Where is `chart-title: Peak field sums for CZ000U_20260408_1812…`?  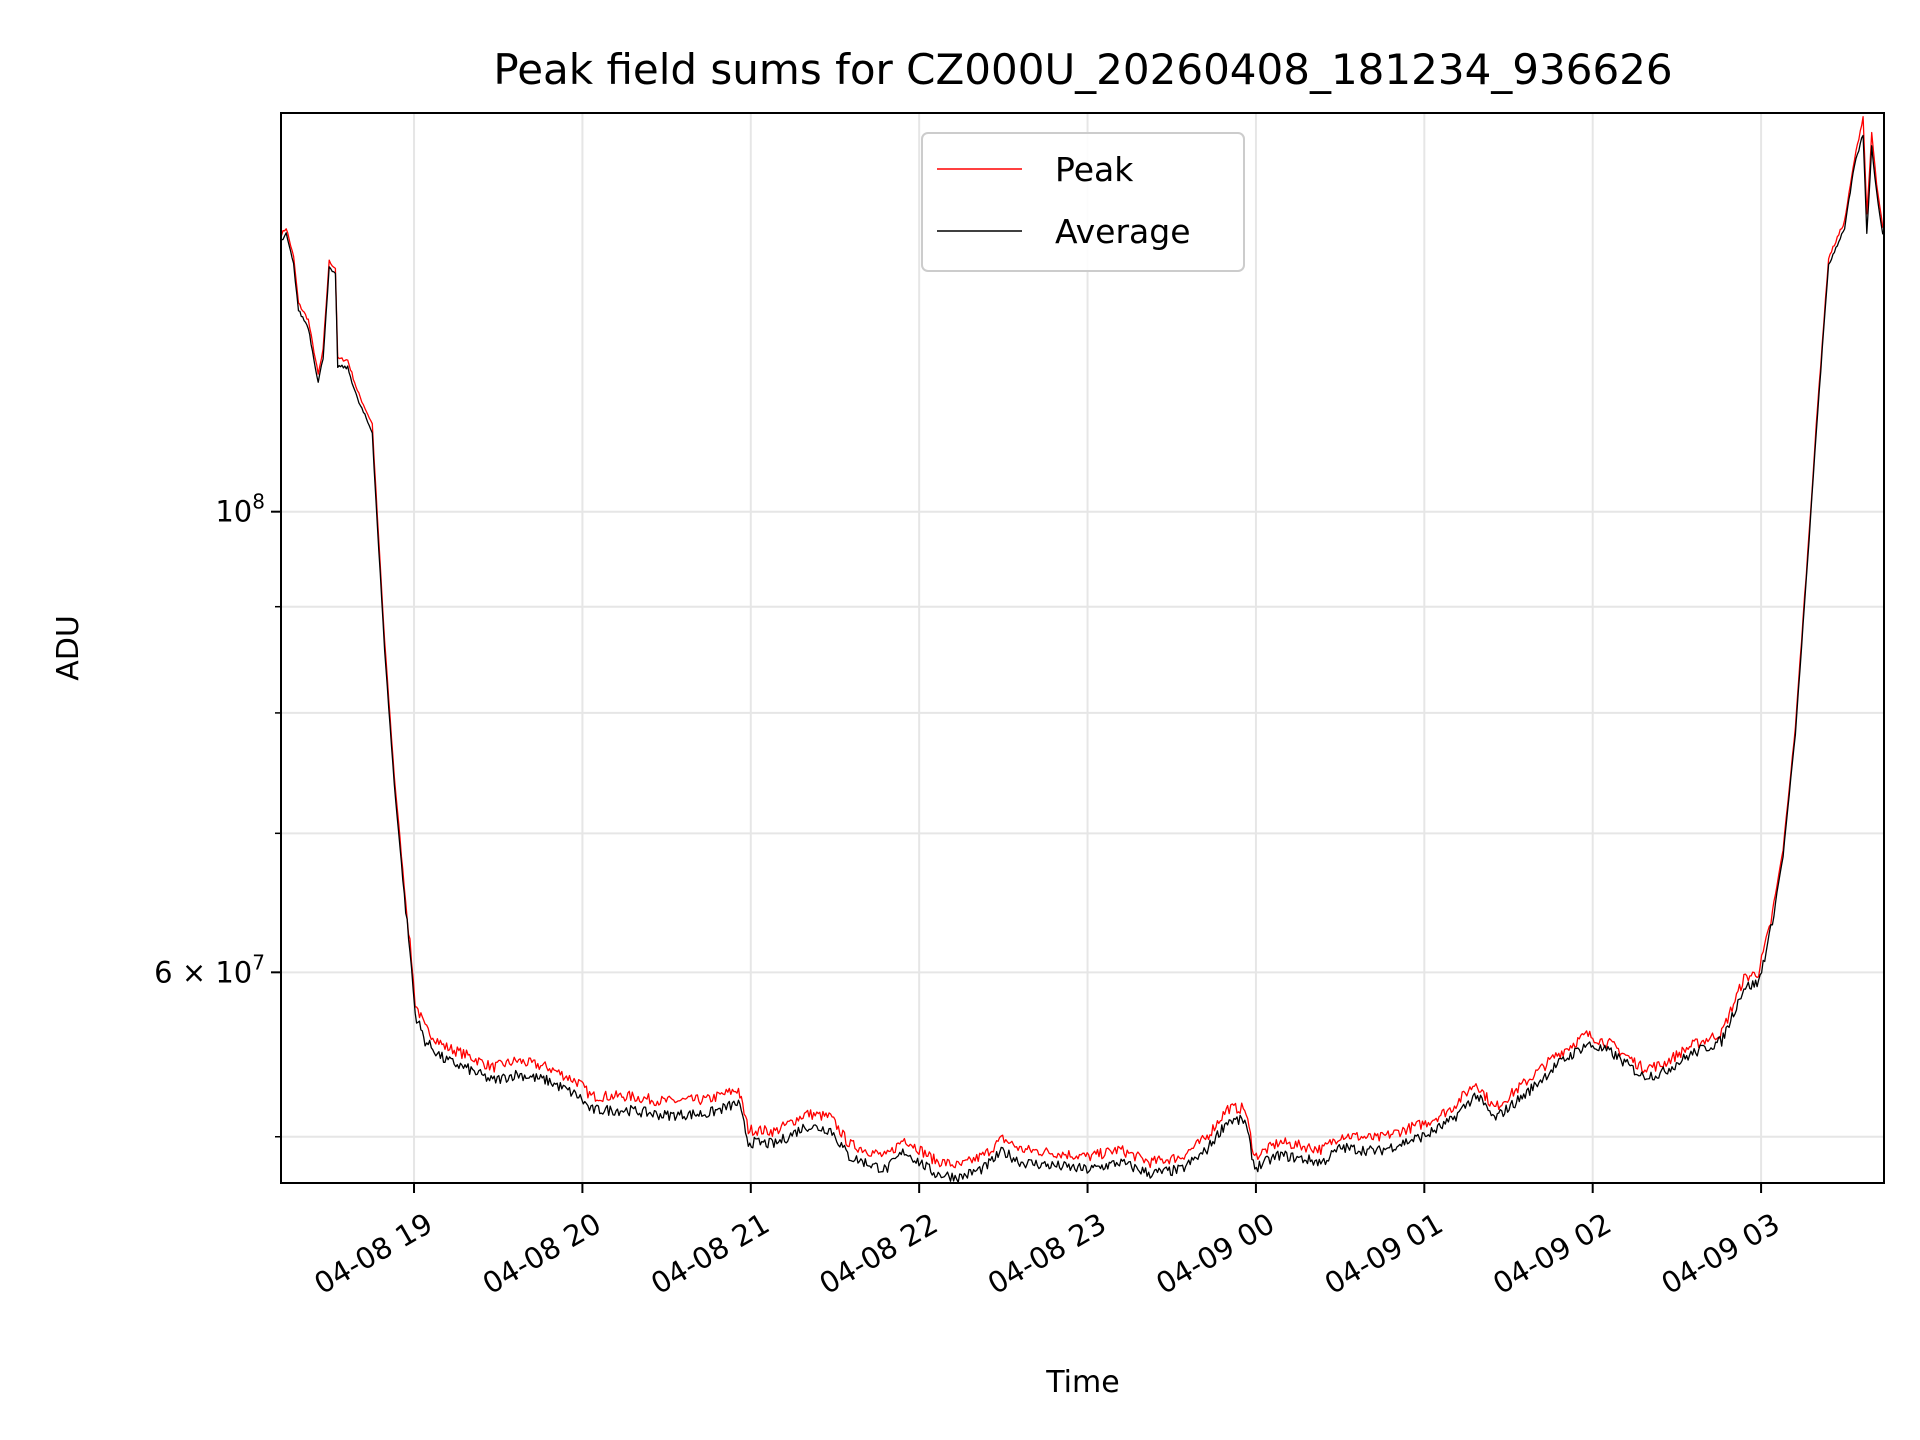 chart-title: Peak field sums for CZ000U_20260408_1812… is located at coordinates (1082, 69).